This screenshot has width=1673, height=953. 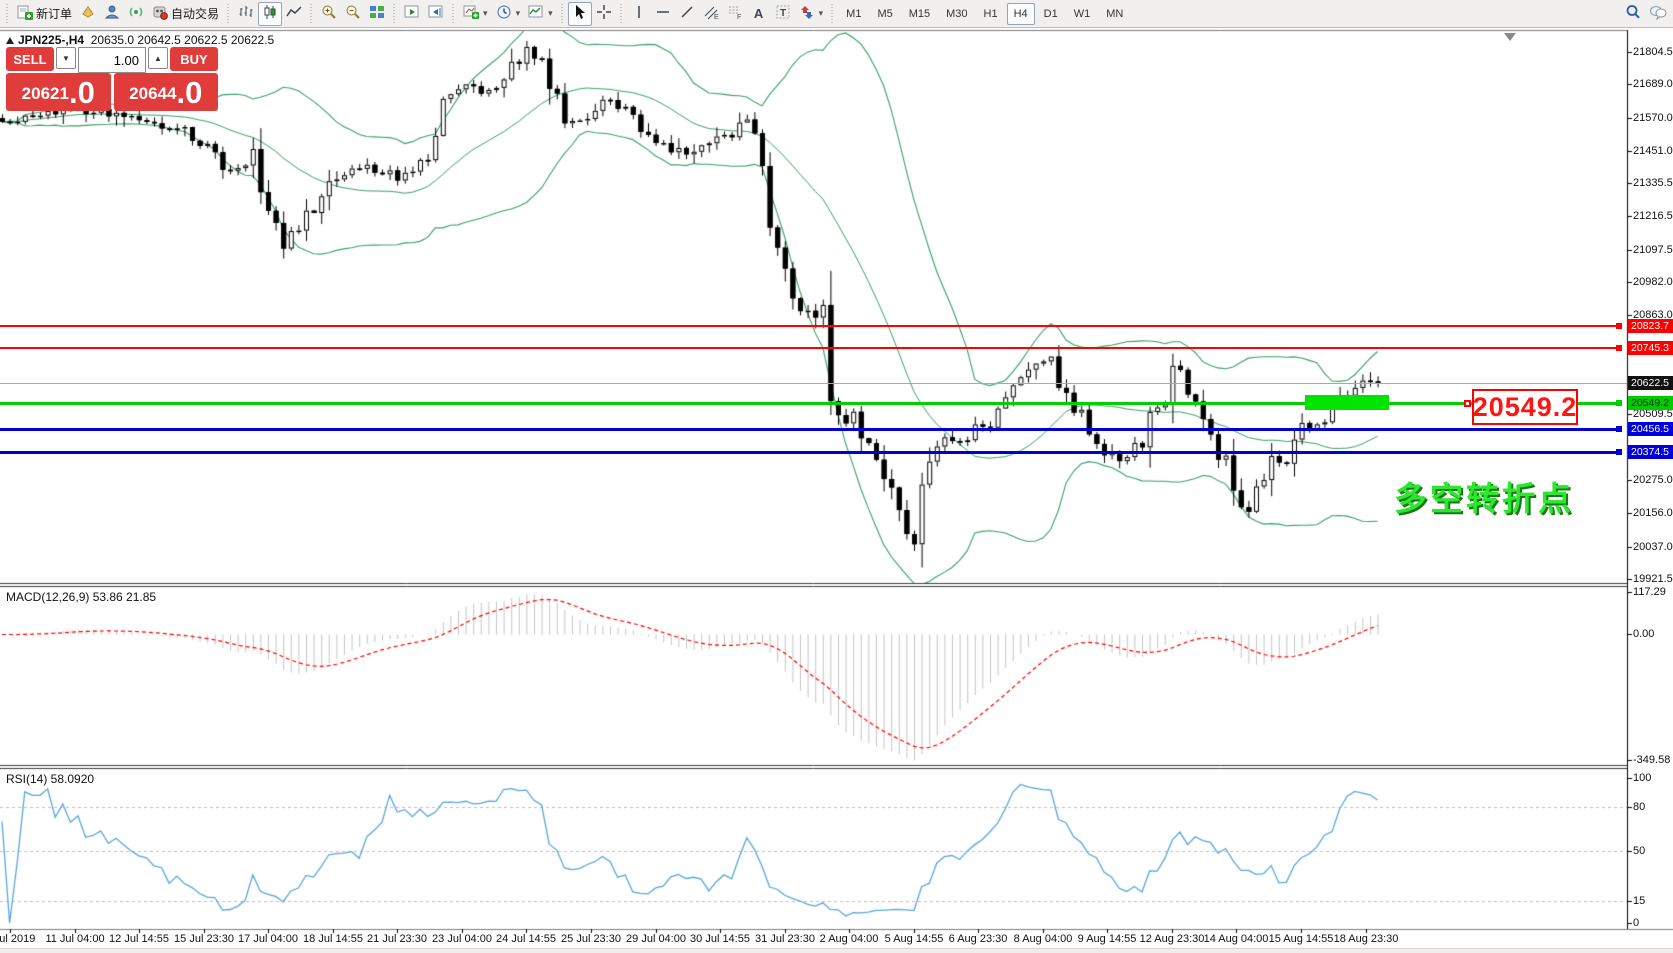 I want to click on rsi-axis-tick-label: 50, so click(x=1639, y=851).